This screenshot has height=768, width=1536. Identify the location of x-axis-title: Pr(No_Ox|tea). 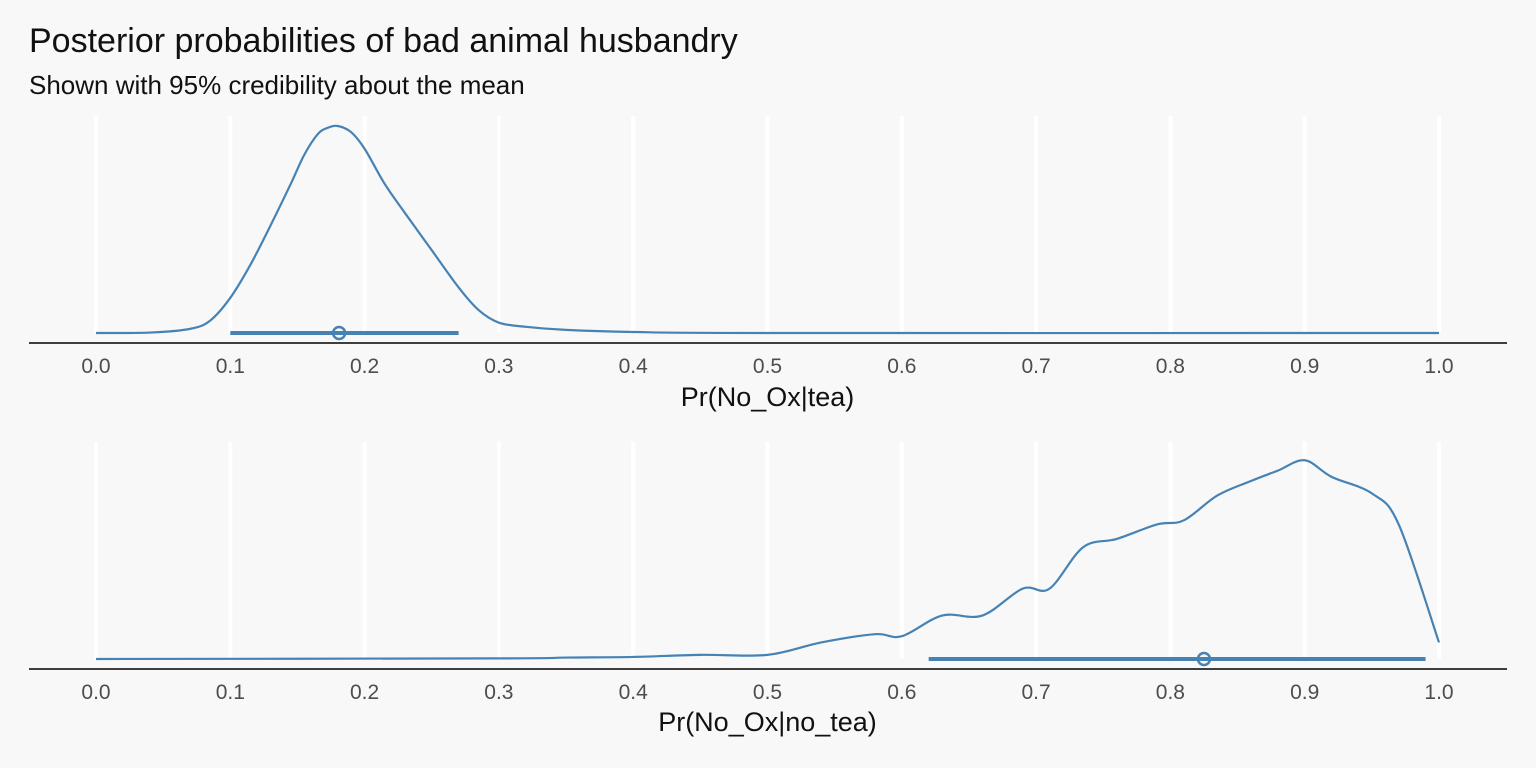
(768, 397).